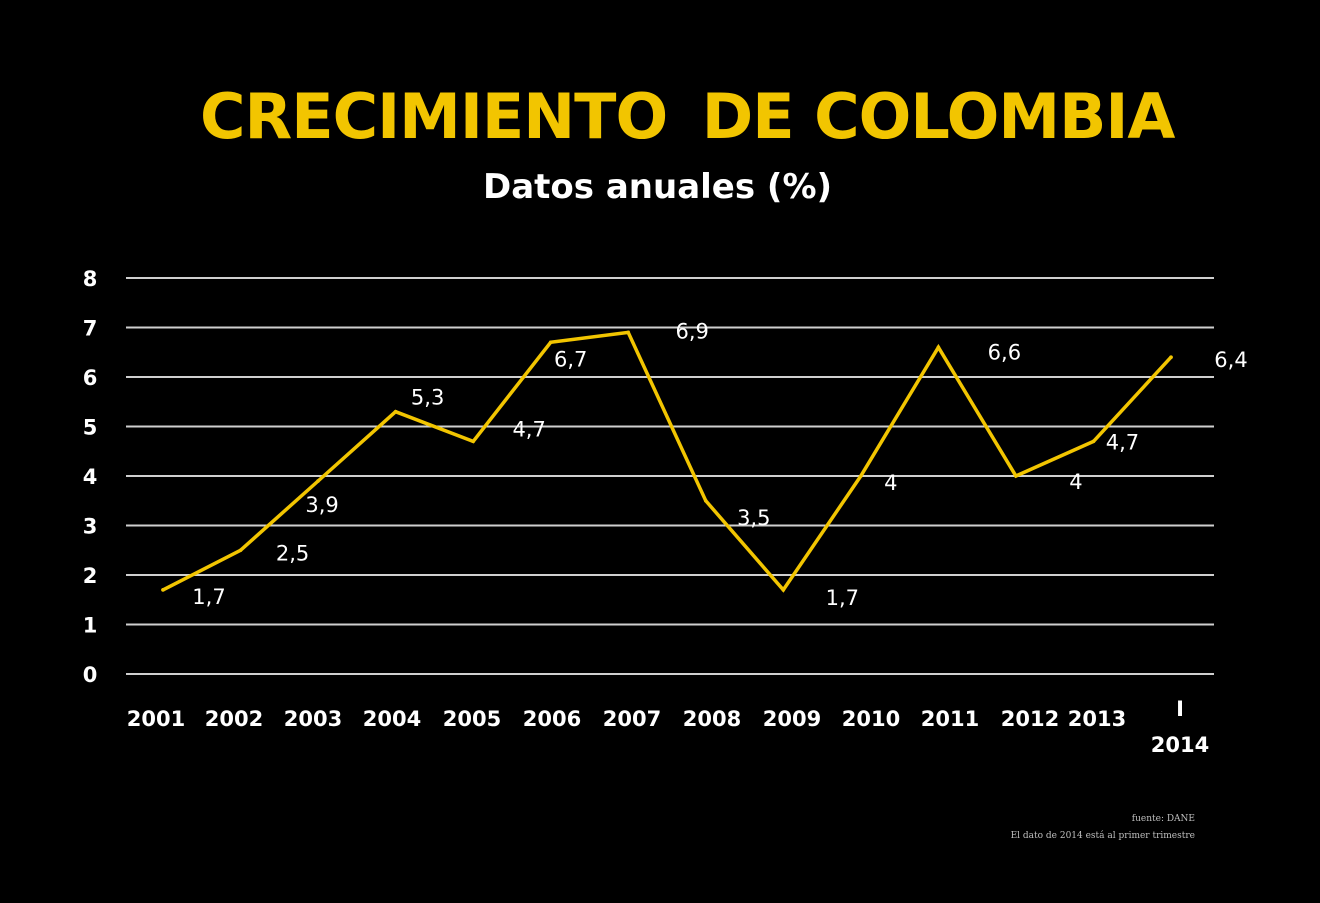 This screenshot has height=903, width=1320. Describe the element at coordinates (1004, 352) in the screenshot. I see `data-label: 6,6` at that location.